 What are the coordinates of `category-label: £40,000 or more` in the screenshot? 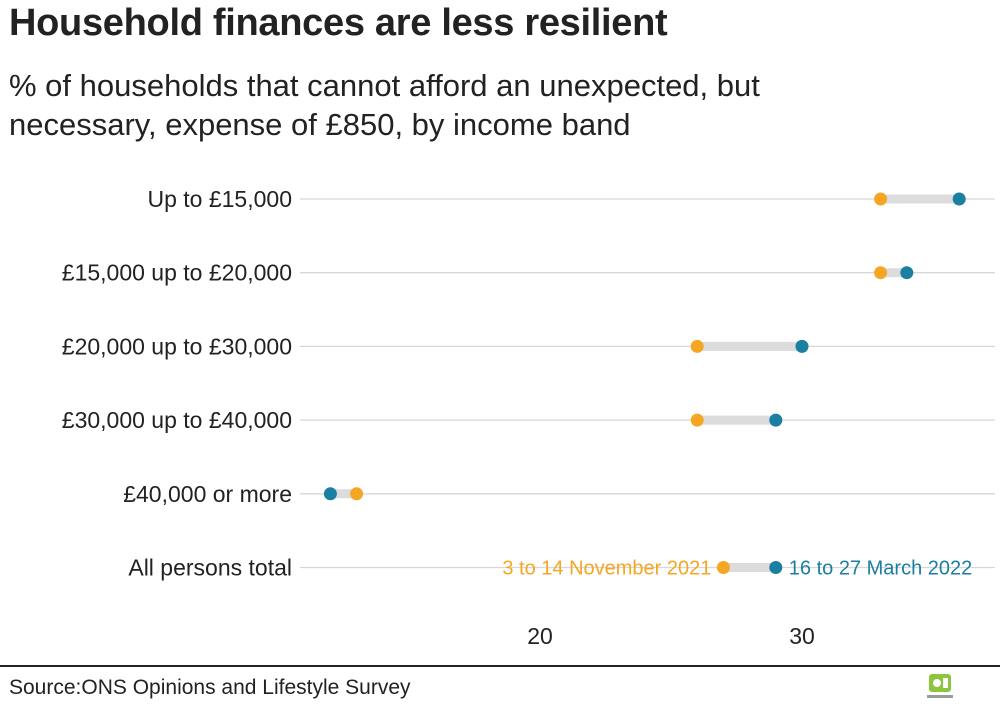 It's located at (207, 494).